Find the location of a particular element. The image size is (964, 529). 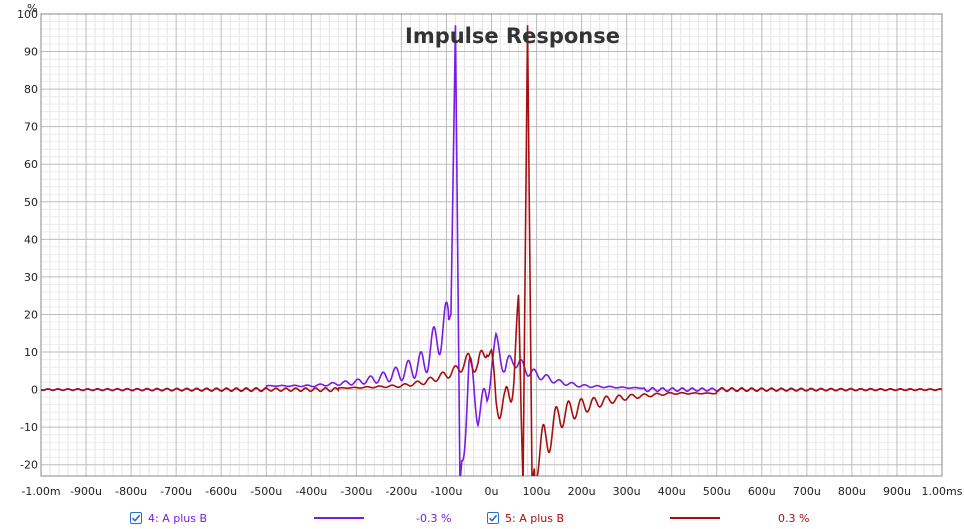

x-tick-label: -100u is located at coordinates (446, 491).